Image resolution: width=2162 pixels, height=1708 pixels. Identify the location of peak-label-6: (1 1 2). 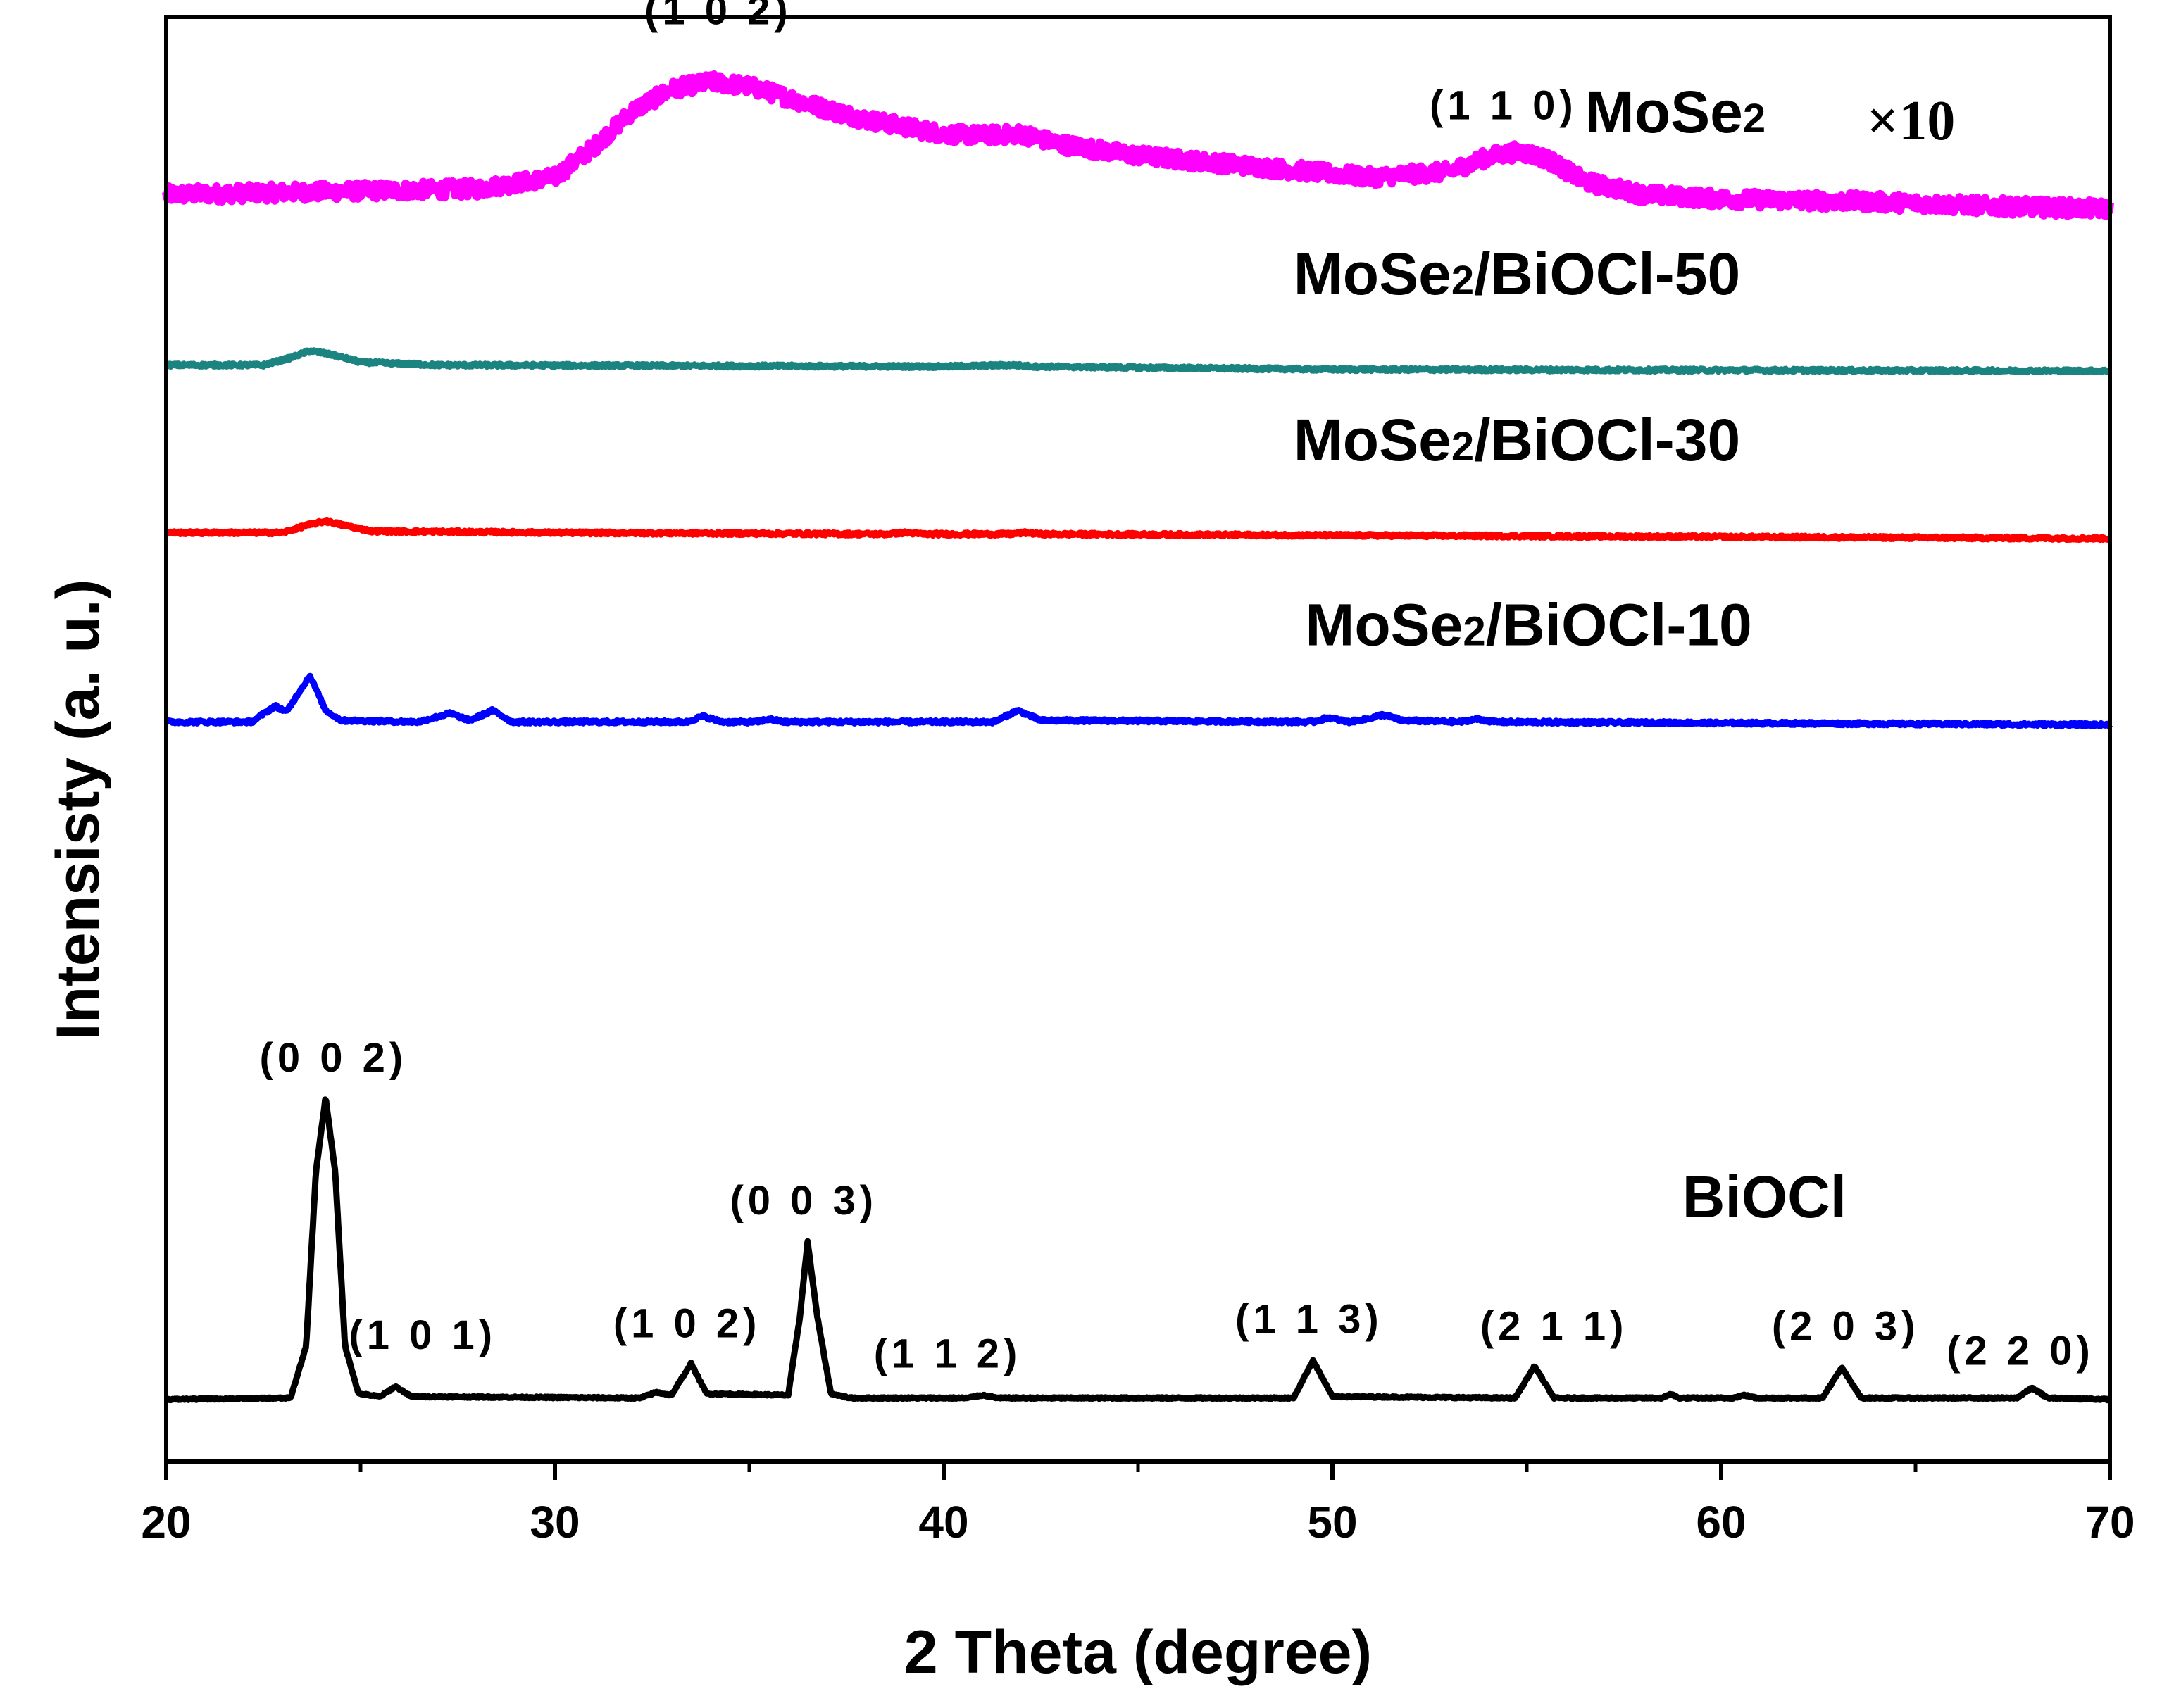
(948, 1354).